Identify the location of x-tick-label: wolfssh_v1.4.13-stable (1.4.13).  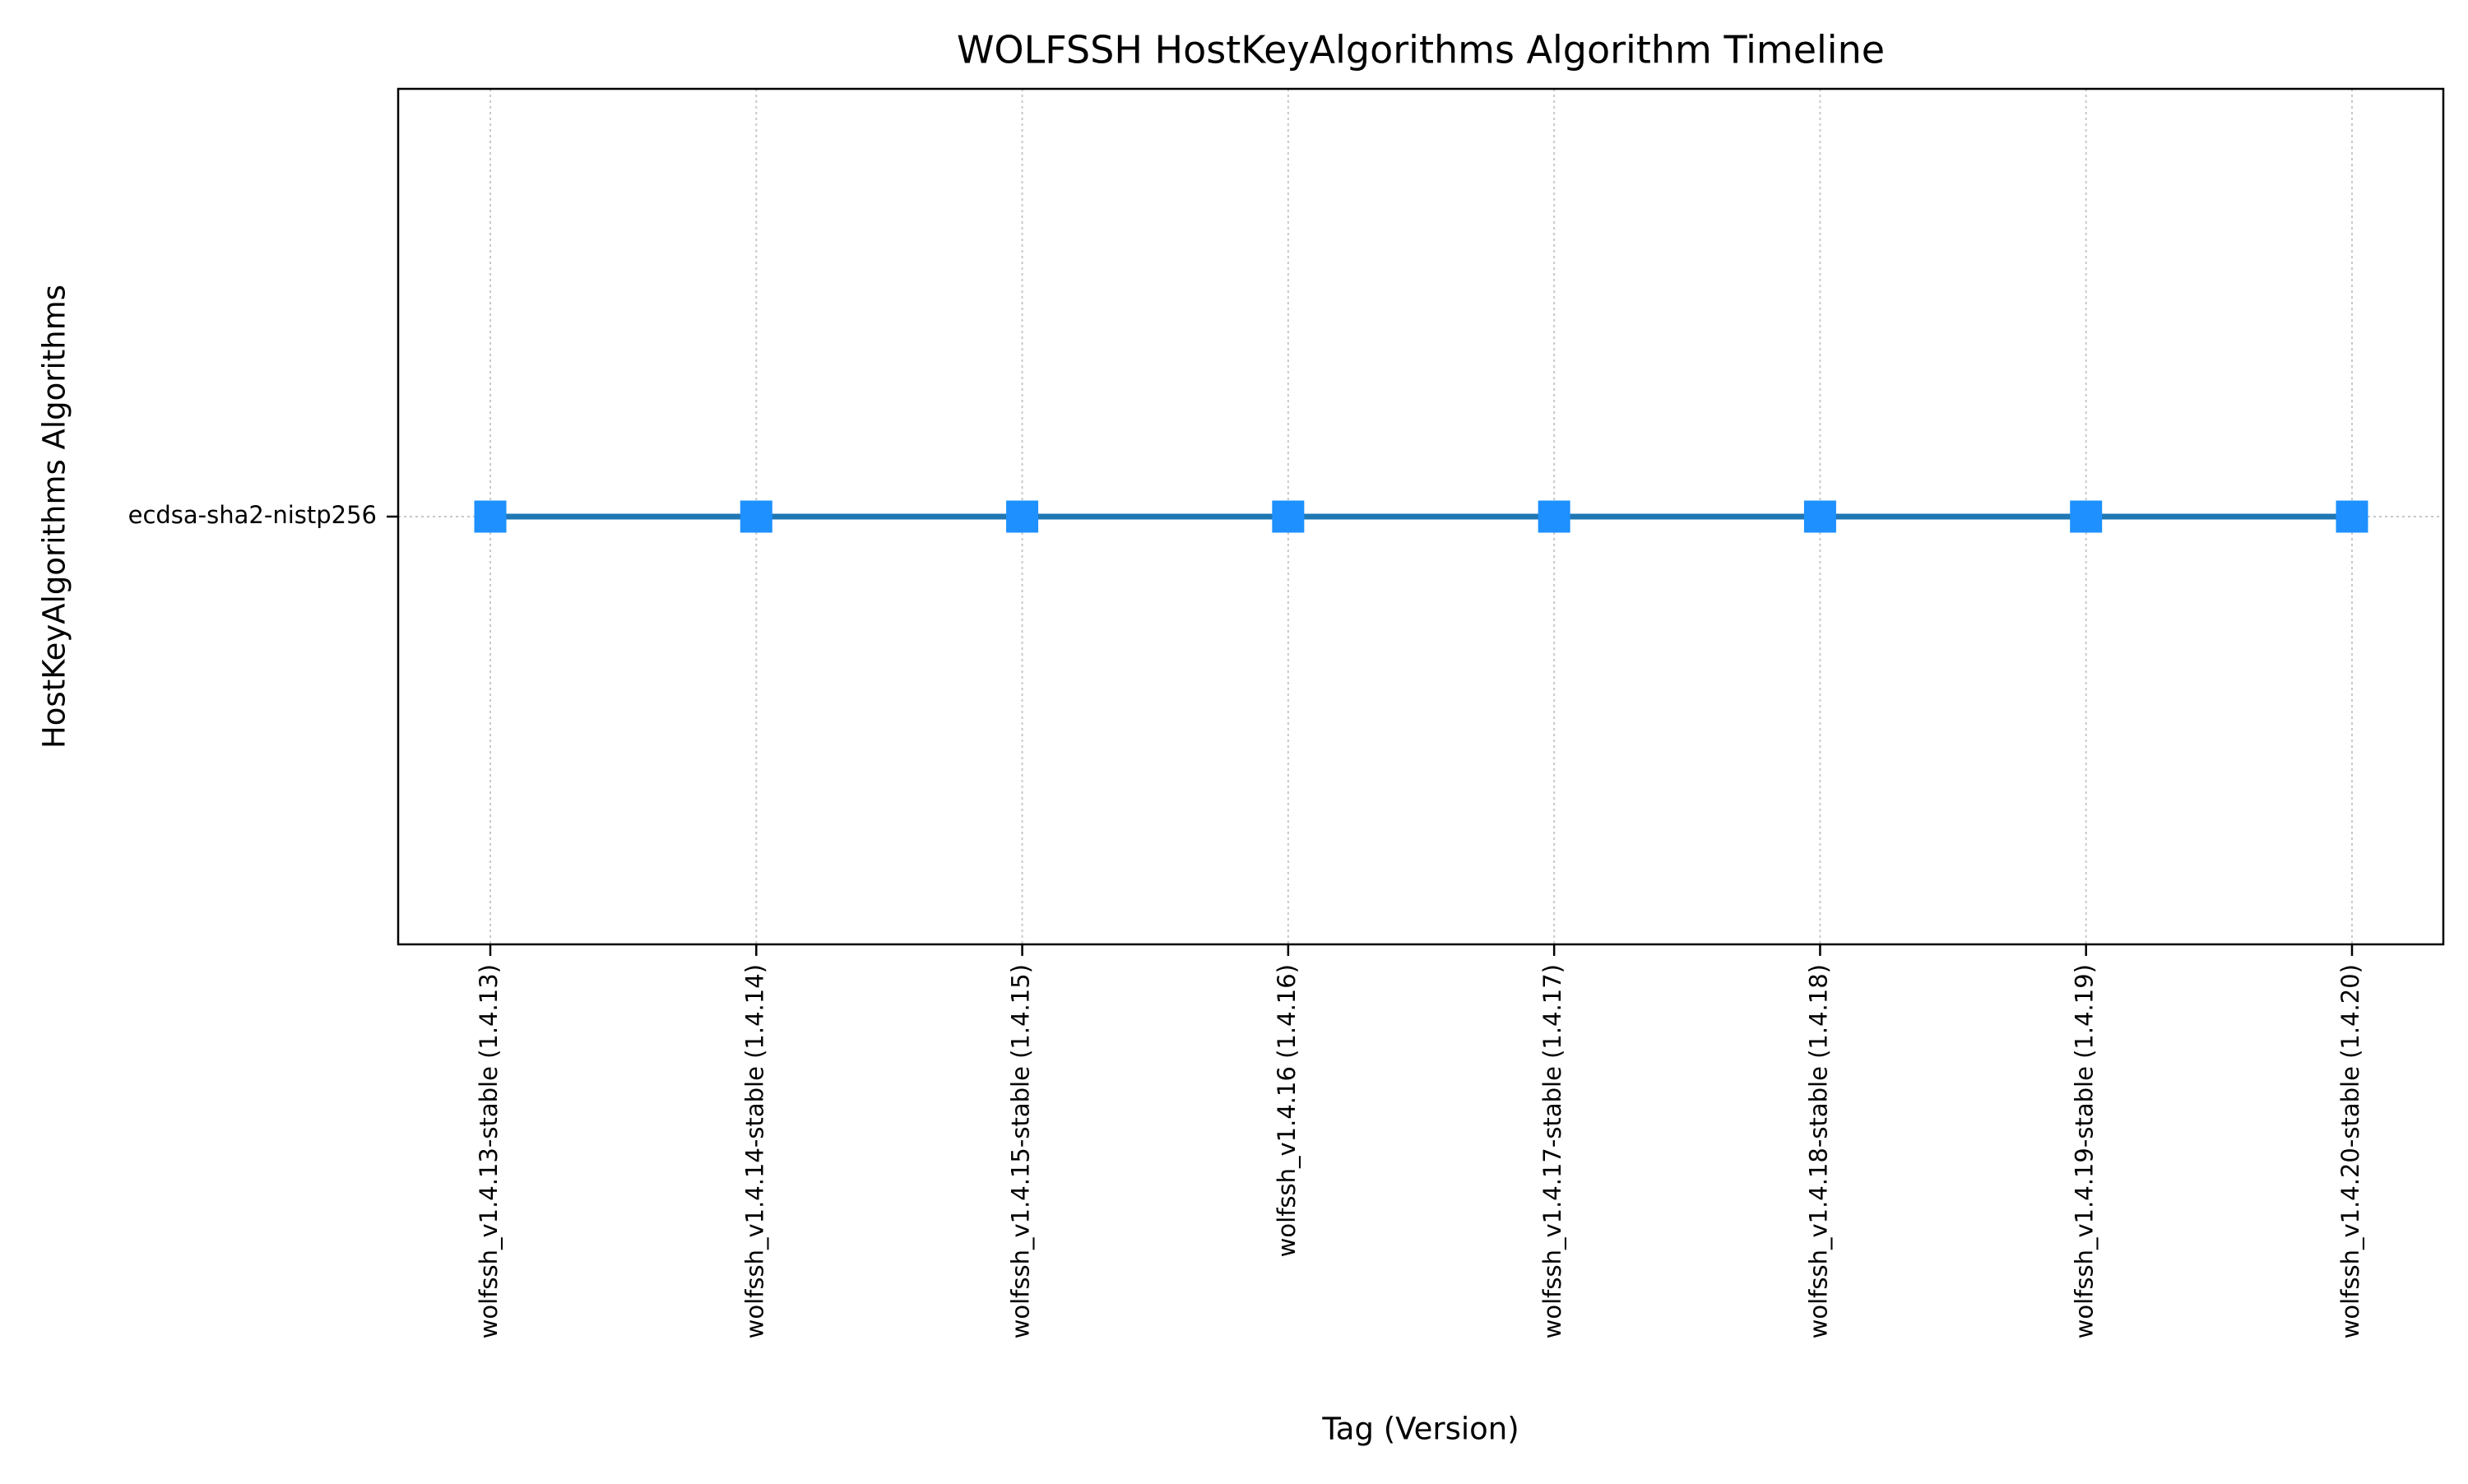
(489, 1151).